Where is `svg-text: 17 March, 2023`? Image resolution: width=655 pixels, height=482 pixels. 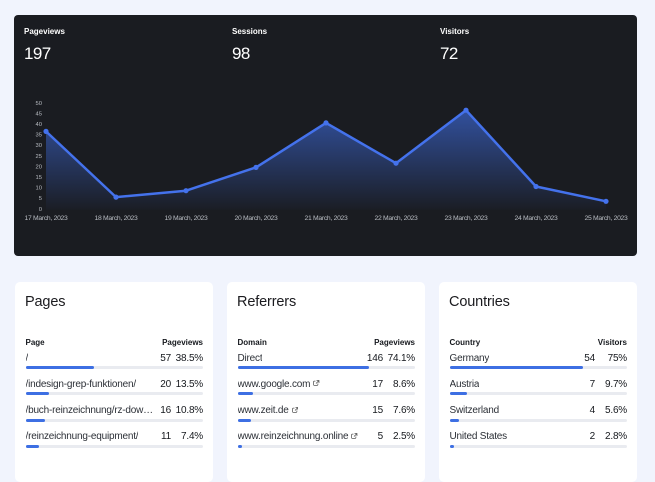
svg-text: 17 March, 2023 is located at coordinates (46, 218).